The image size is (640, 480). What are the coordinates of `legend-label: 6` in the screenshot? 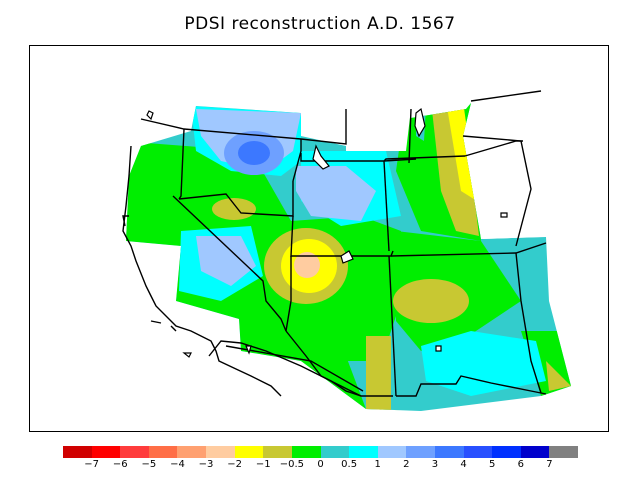 It's located at (520, 464).